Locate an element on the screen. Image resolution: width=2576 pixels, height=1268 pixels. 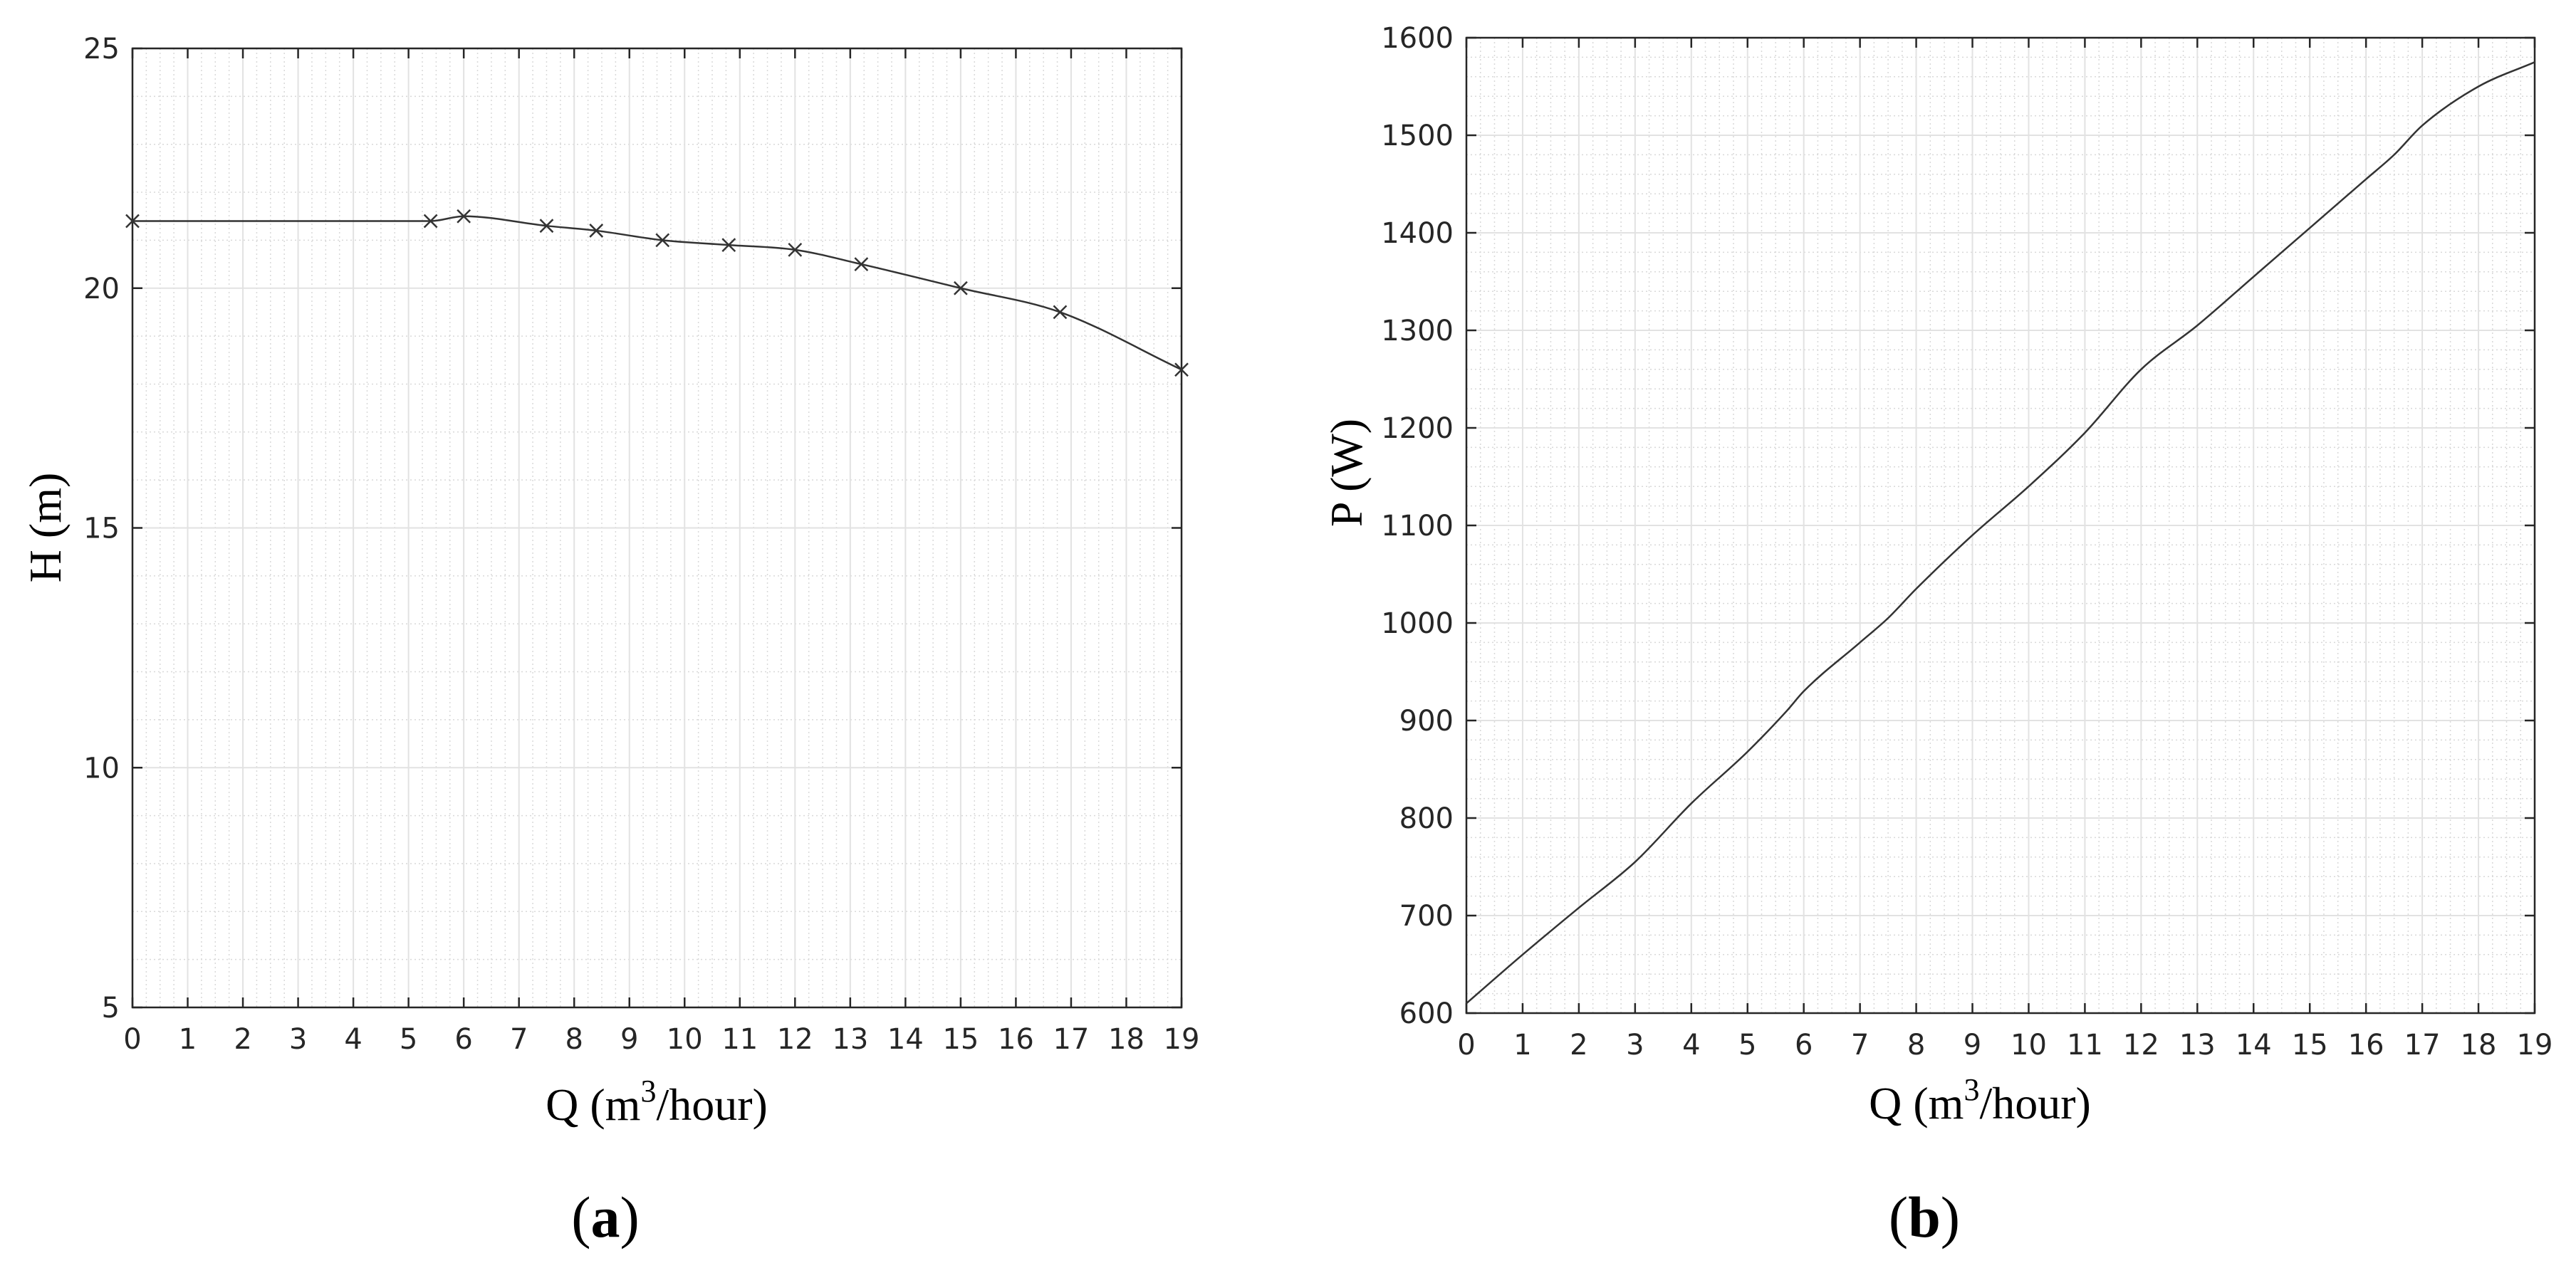
x-axis-title-a: Q (m3/hour) is located at coordinates (657, 1102).